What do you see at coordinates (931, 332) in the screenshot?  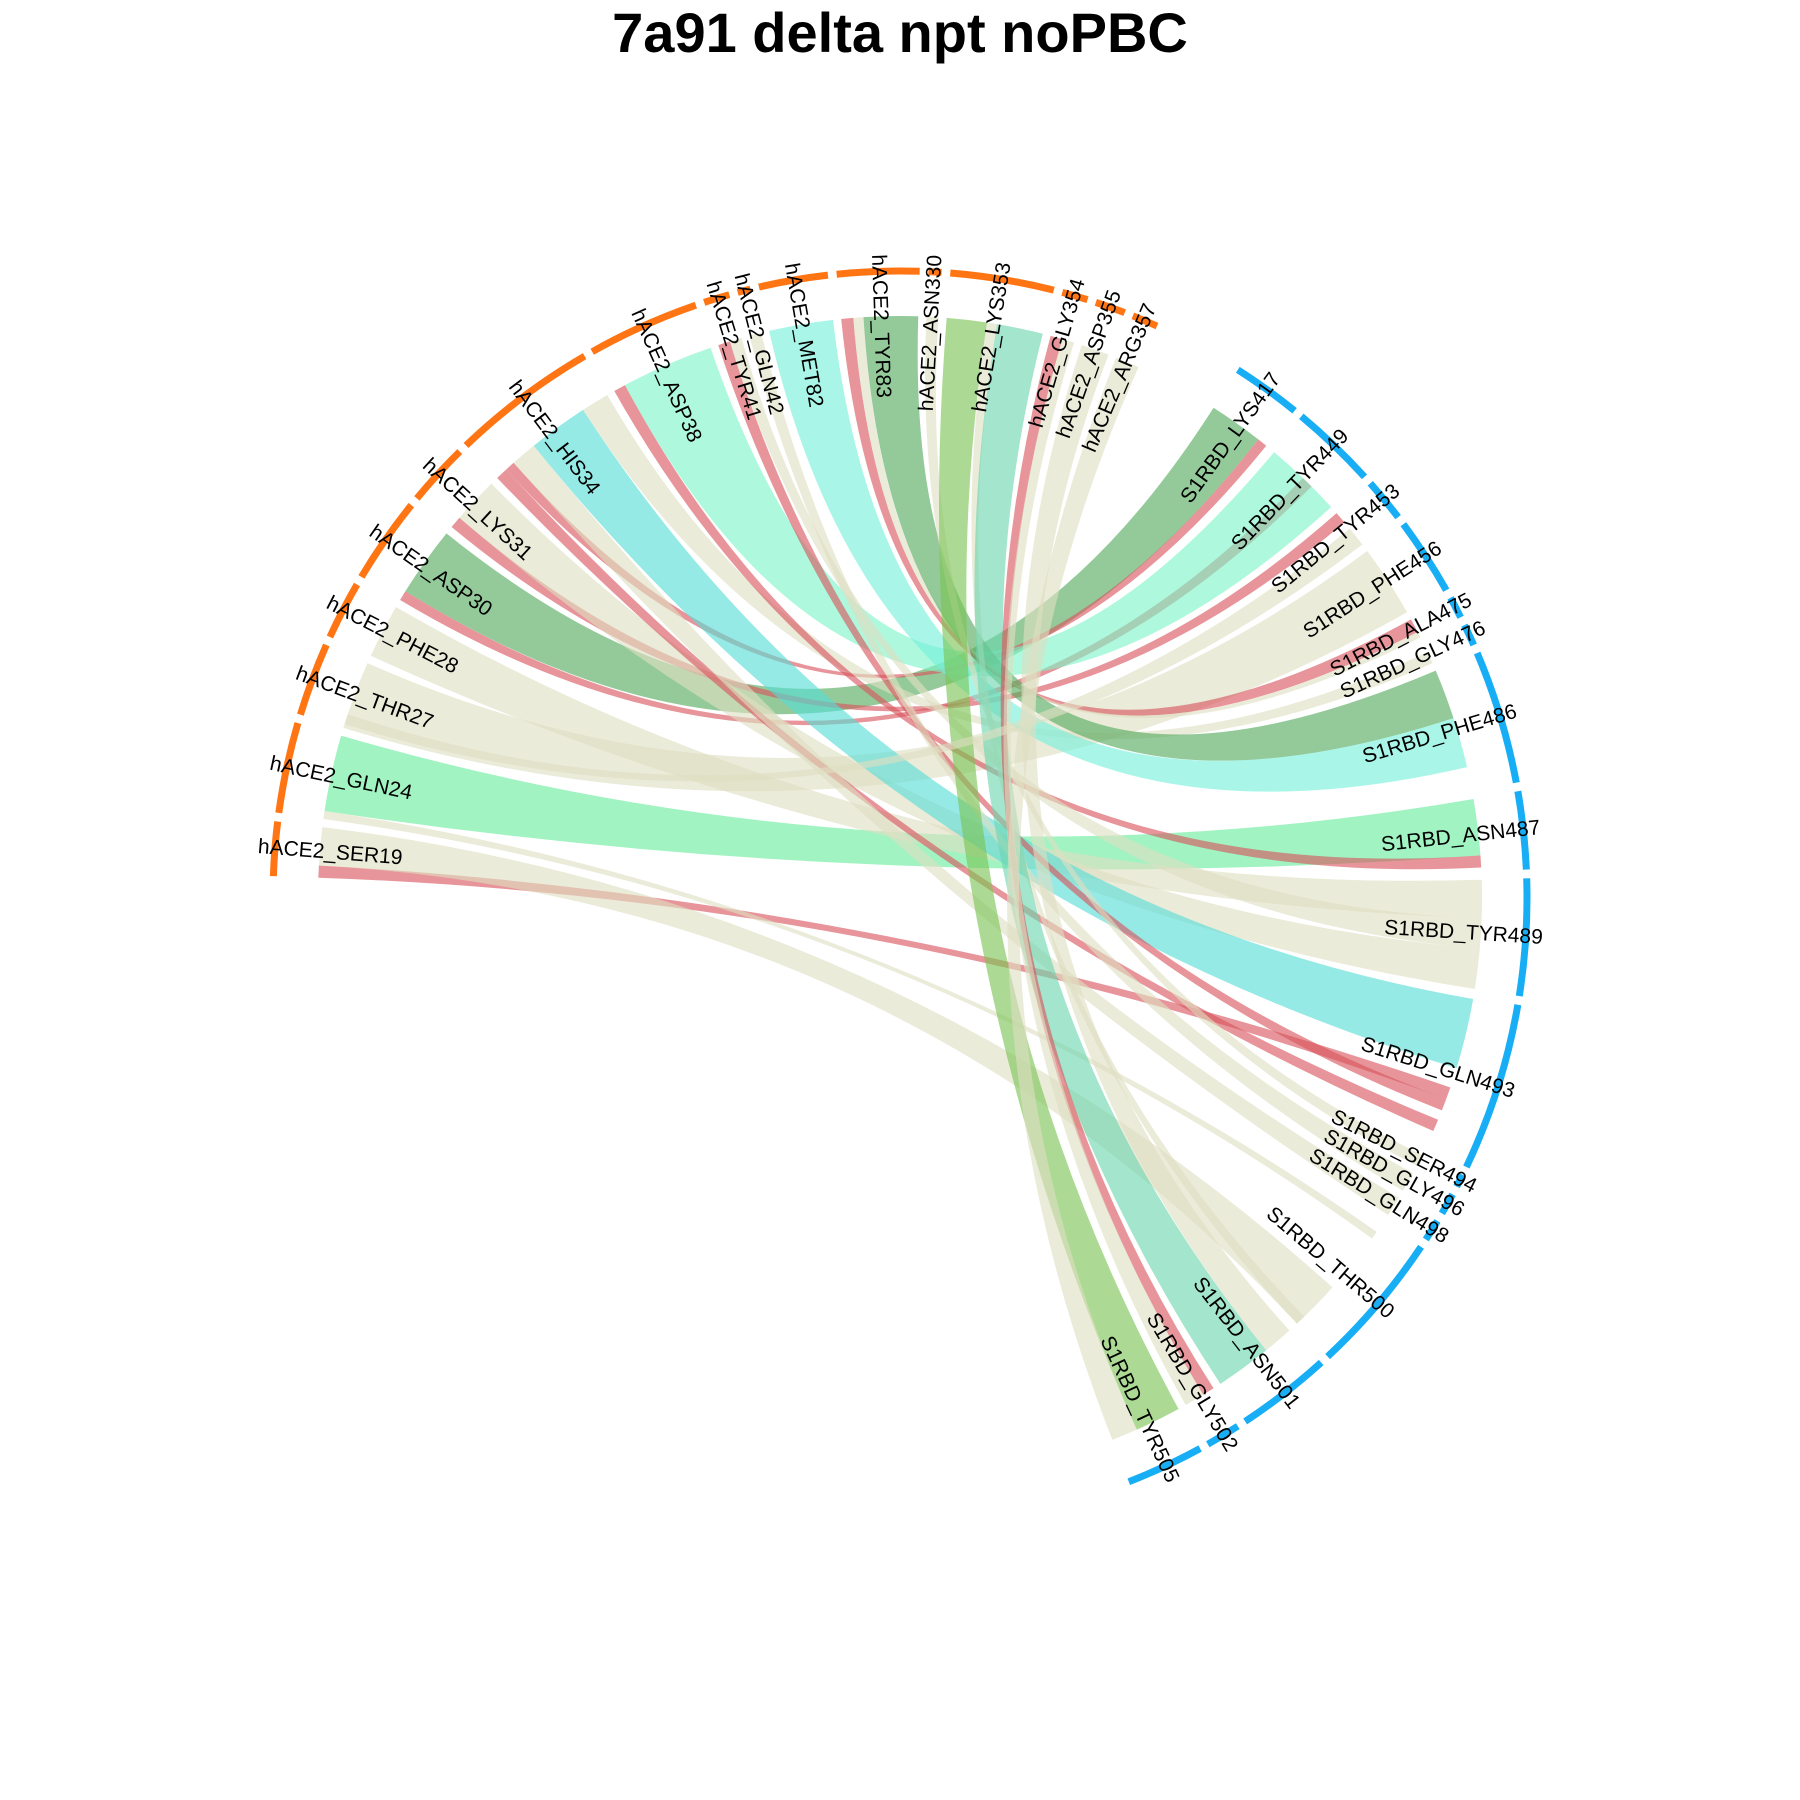 I see `segment-label: hACE2_ASN330` at bounding box center [931, 332].